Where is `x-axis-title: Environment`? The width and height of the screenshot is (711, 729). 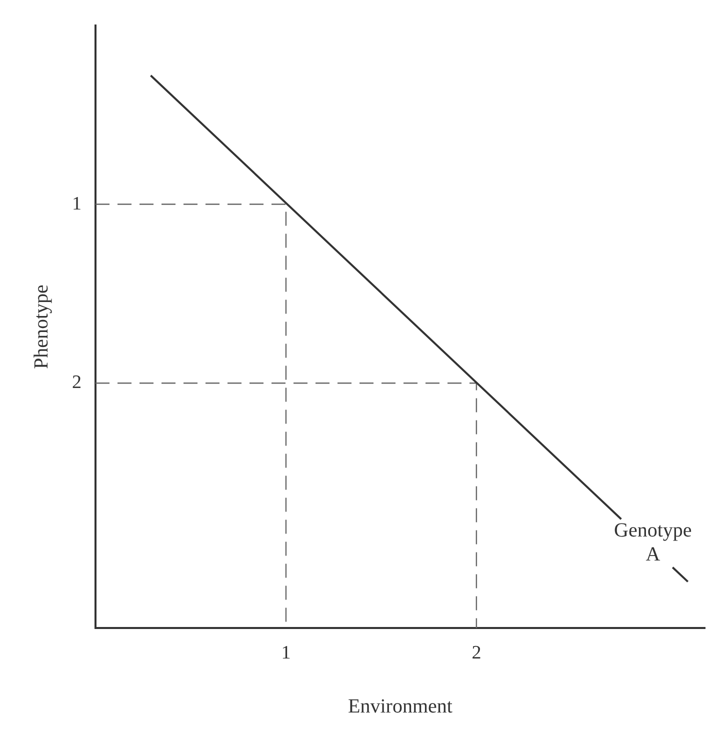 x-axis-title: Environment is located at coordinates (400, 706).